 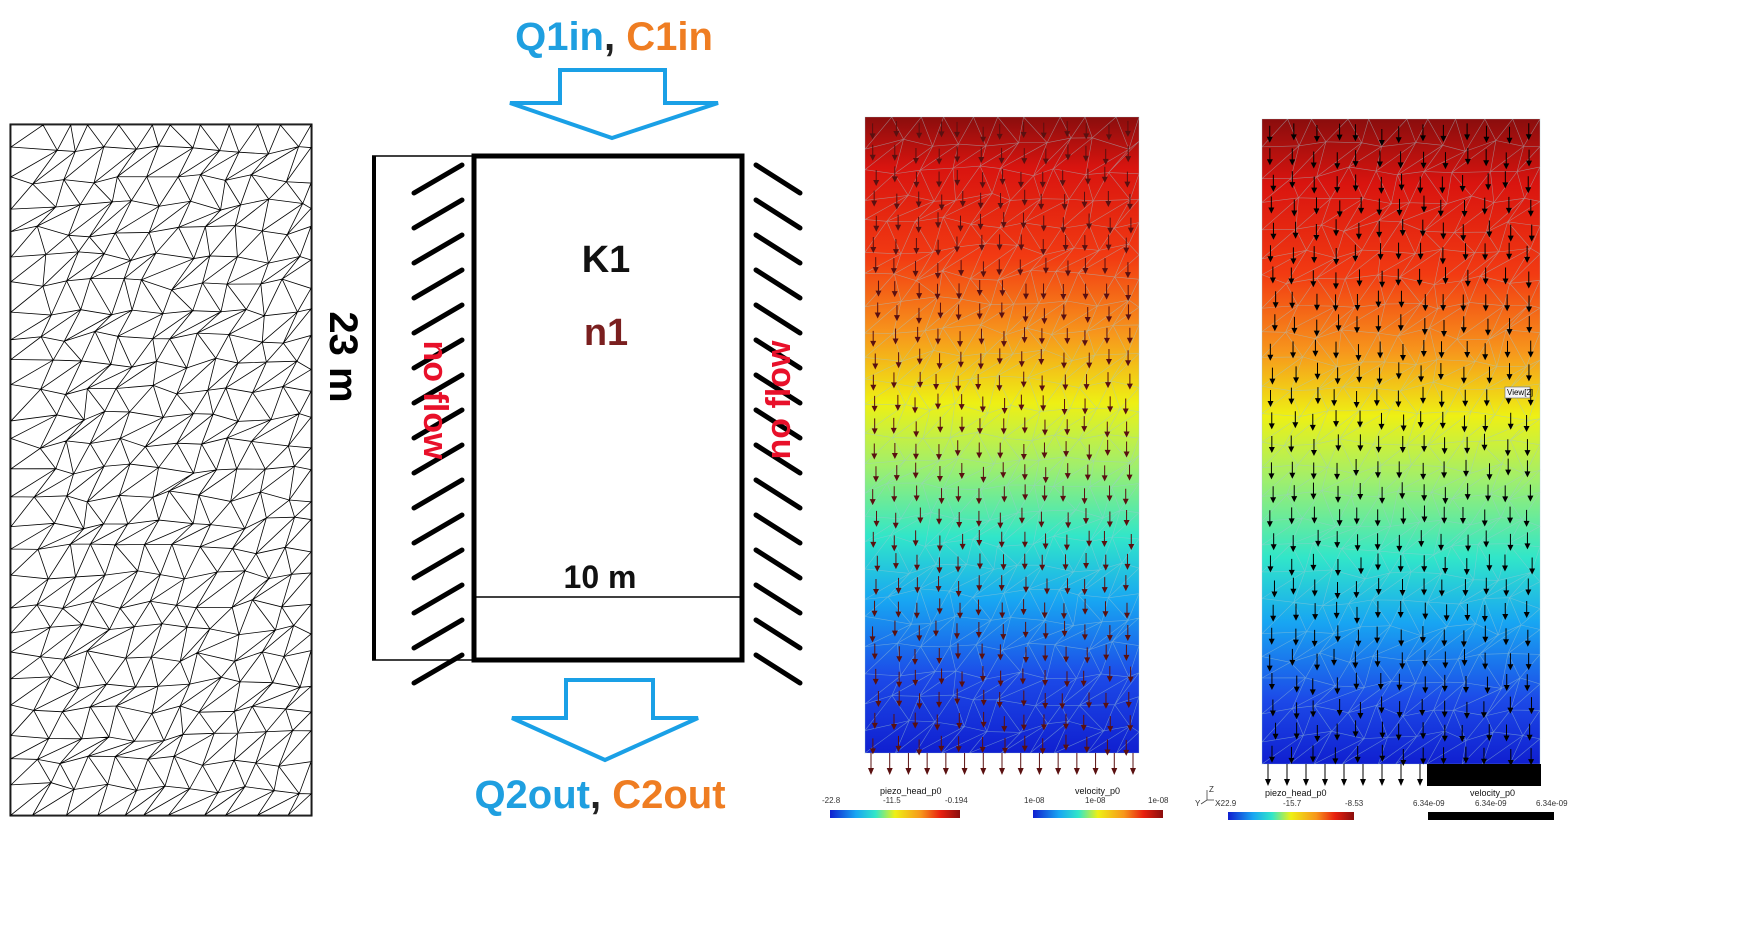 What do you see at coordinates (1292, 803) in the screenshot?
I see `legend-2-head-tick-mid: -15.7` at bounding box center [1292, 803].